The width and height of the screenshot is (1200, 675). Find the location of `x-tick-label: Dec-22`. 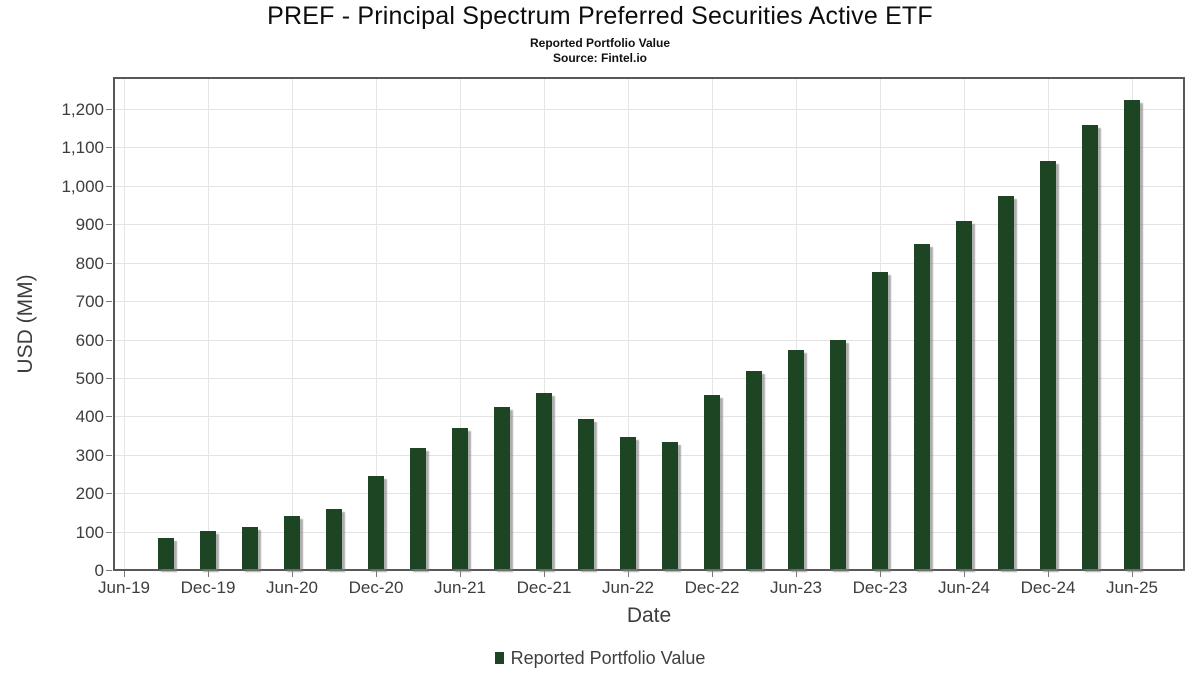

x-tick-label: Dec-22 is located at coordinates (712, 587).